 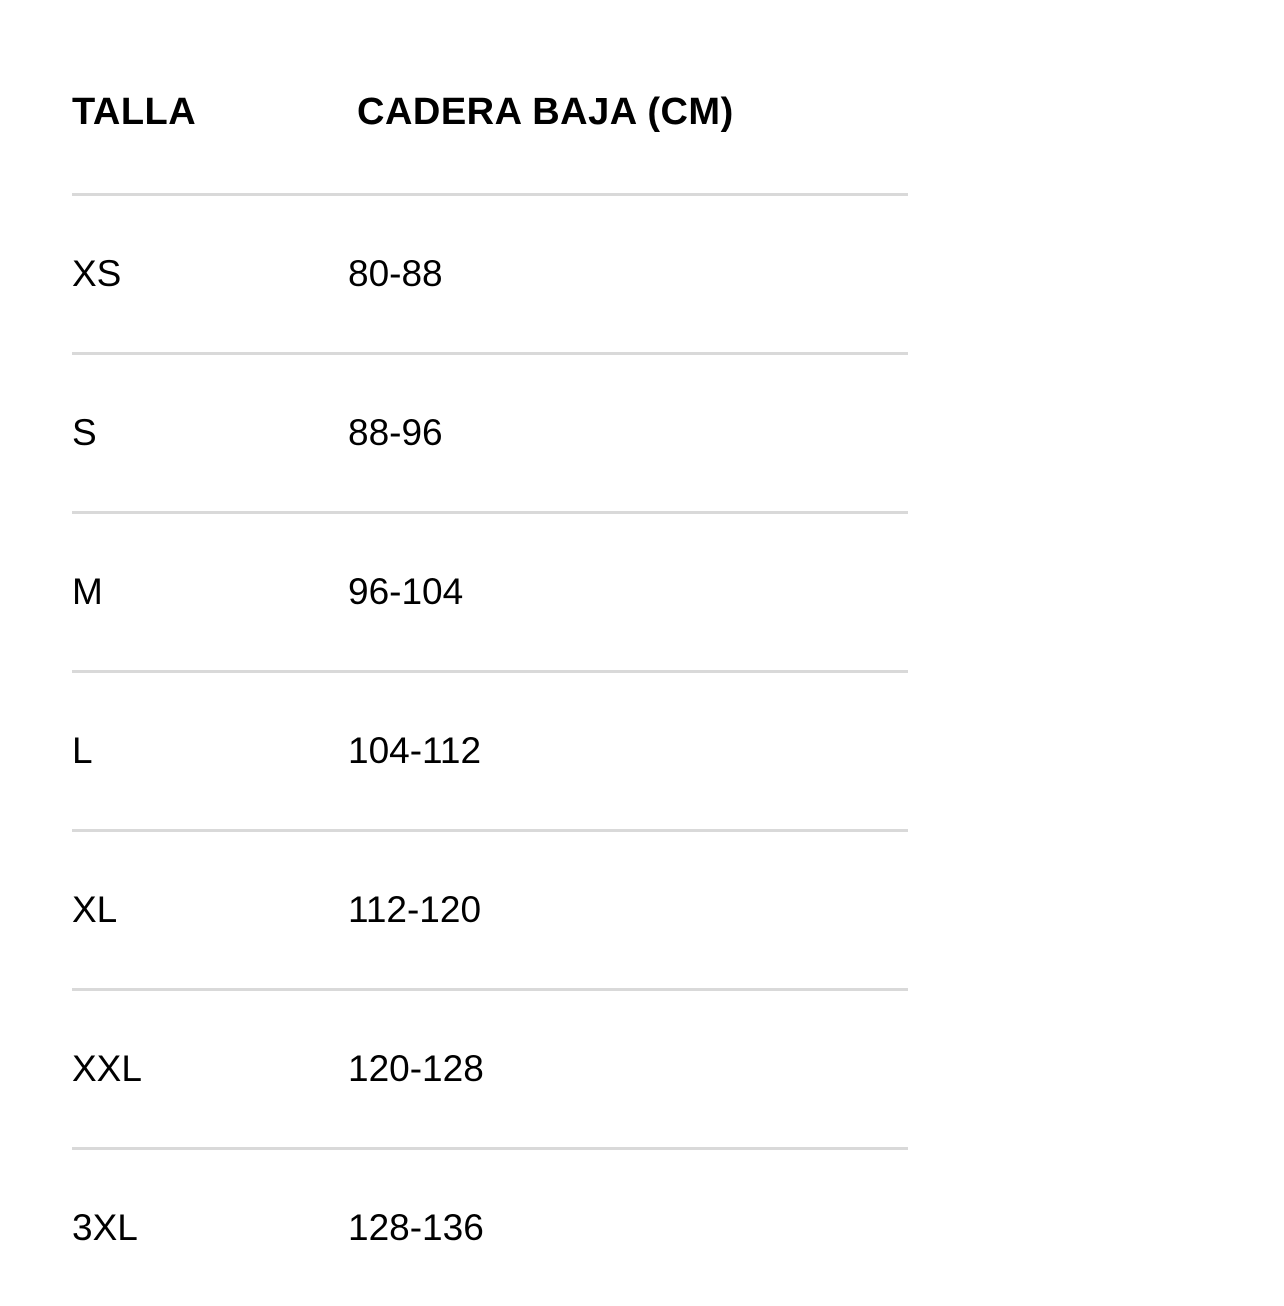 What do you see at coordinates (490, 908) in the screenshot?
I see `table-row: XL 112-120` at bounding box center [490, 908].